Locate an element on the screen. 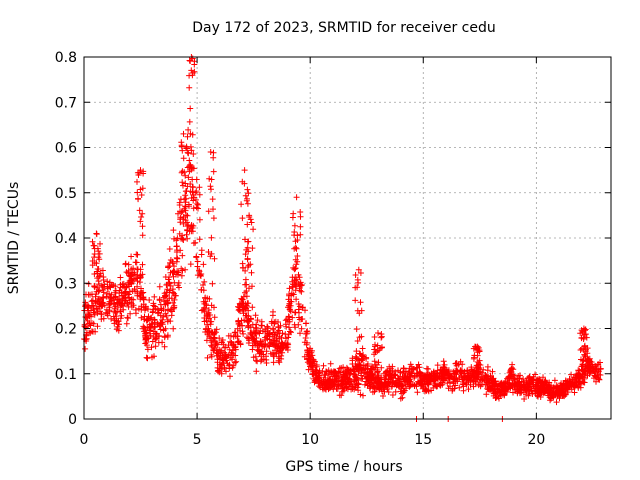 The height and width of the screenshot is (480, 640). x-tick-label: 10 is located at coordinates (310, 440).